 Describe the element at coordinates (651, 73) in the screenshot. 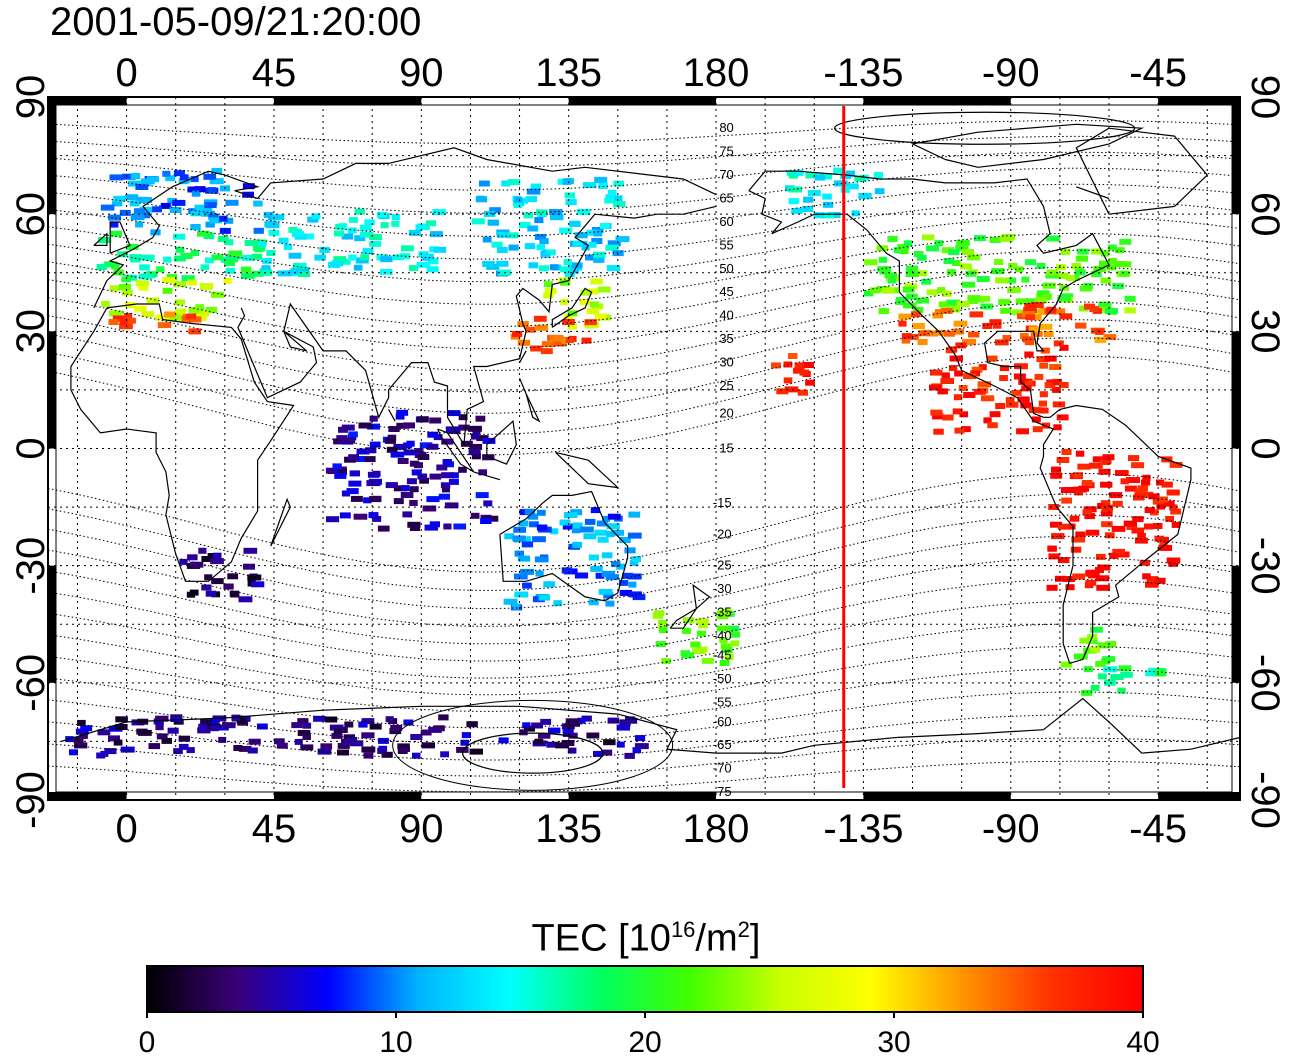

I see `x-axis-top: 0 45 90 135 180 -135 -90 -45` at that location.